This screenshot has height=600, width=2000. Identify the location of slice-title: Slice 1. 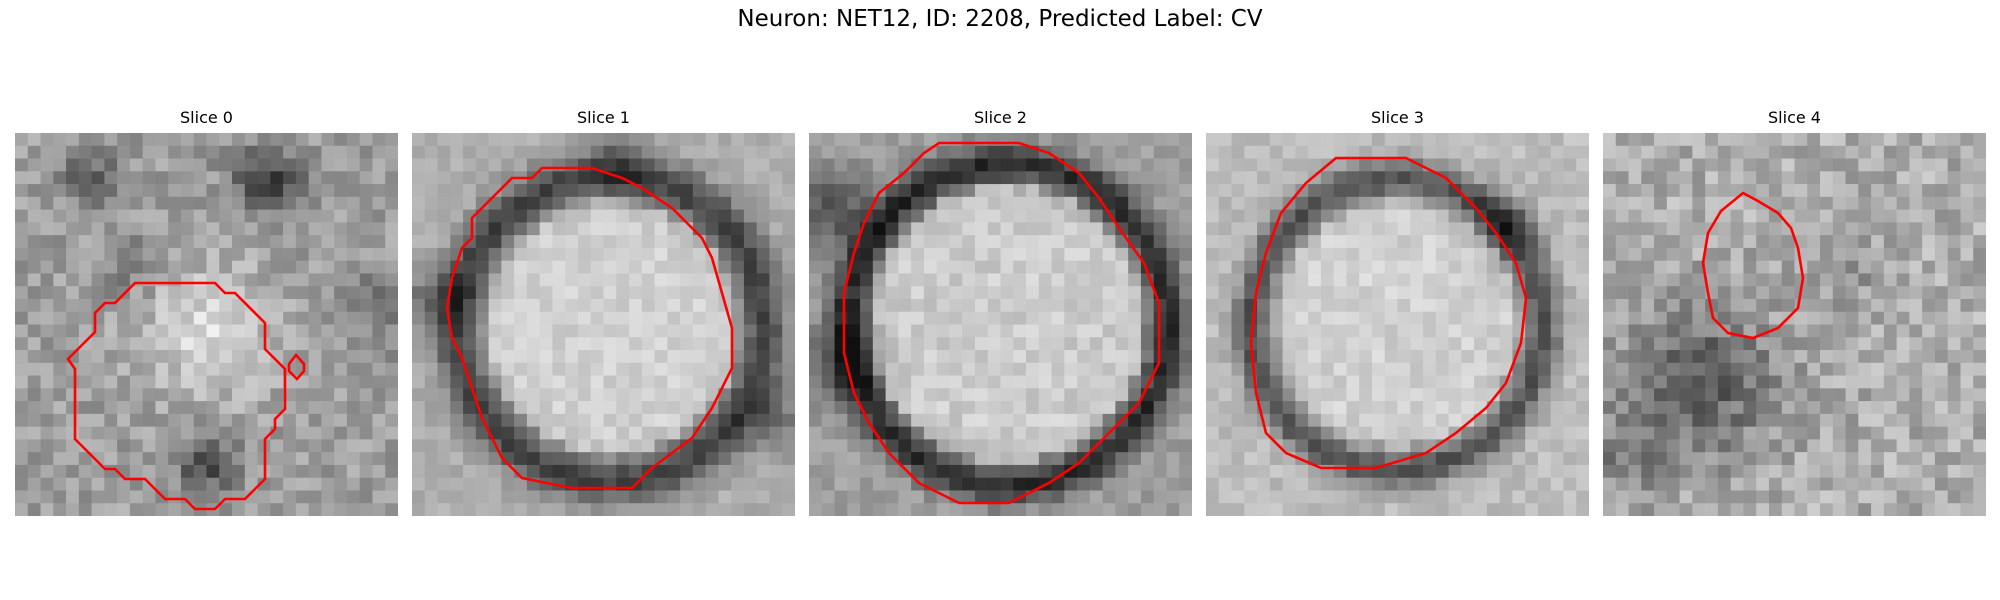
(603, 117).